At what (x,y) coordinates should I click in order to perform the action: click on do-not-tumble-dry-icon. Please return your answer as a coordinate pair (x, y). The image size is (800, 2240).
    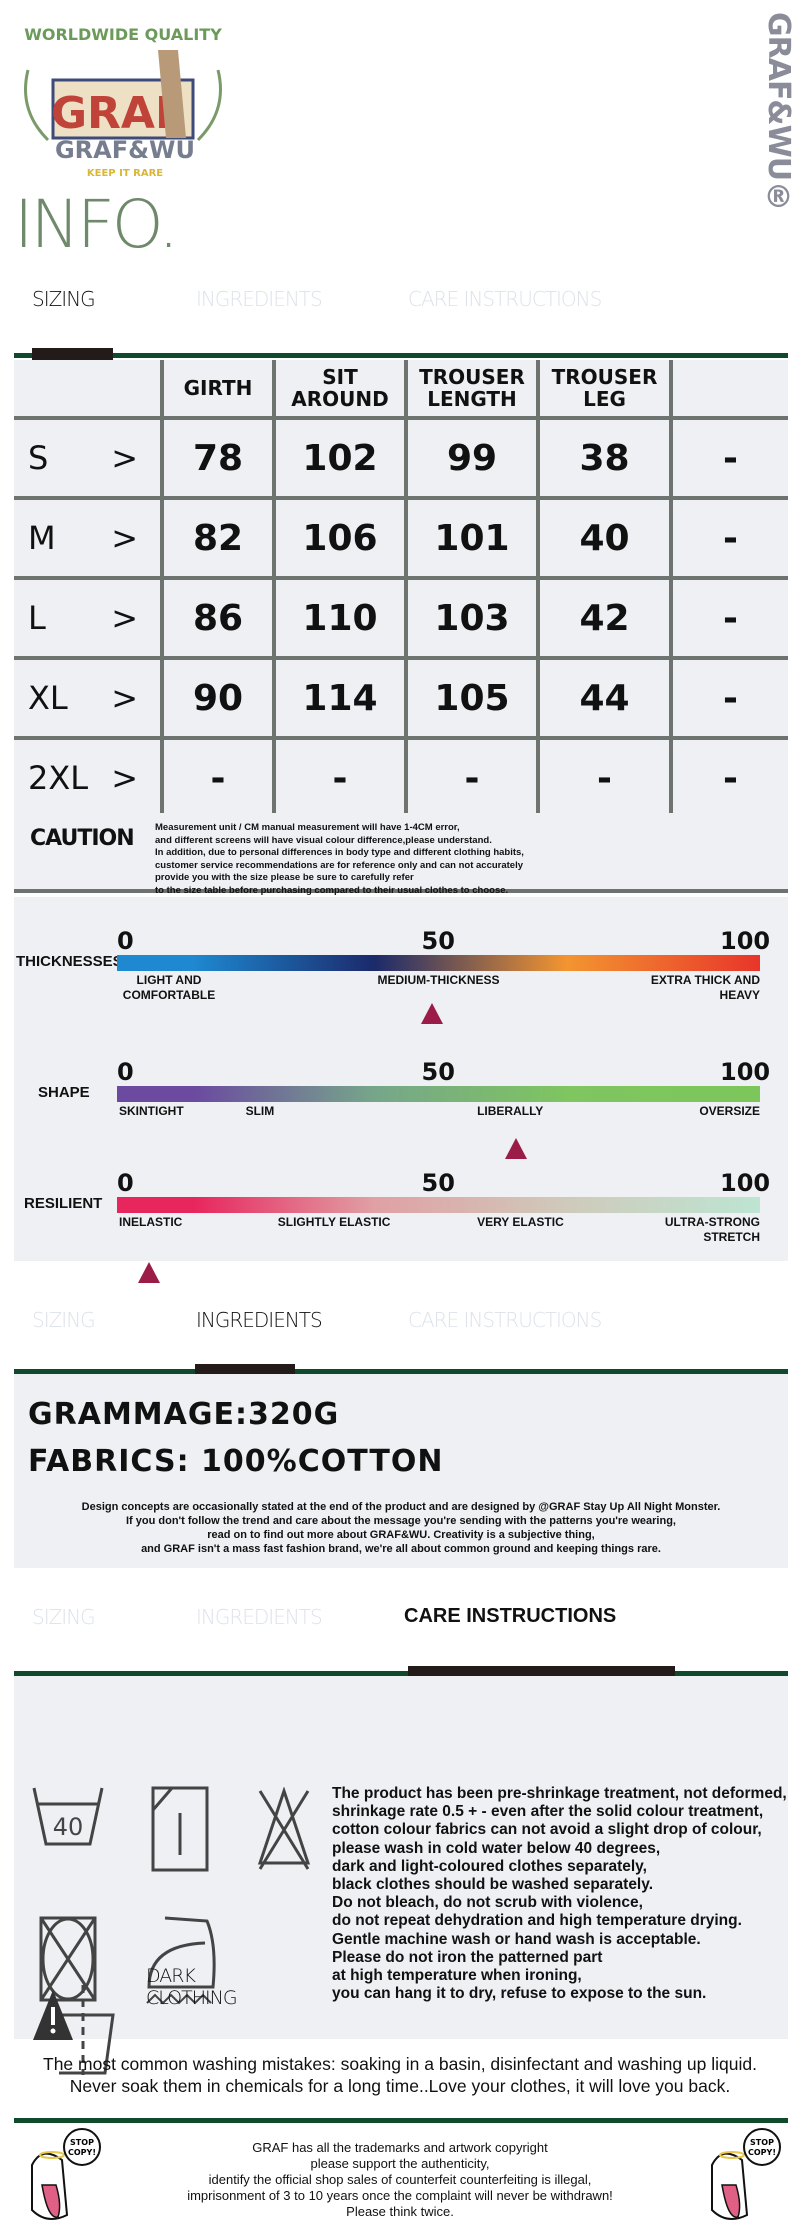
    Looking at the image, I should click on (68, 1959).